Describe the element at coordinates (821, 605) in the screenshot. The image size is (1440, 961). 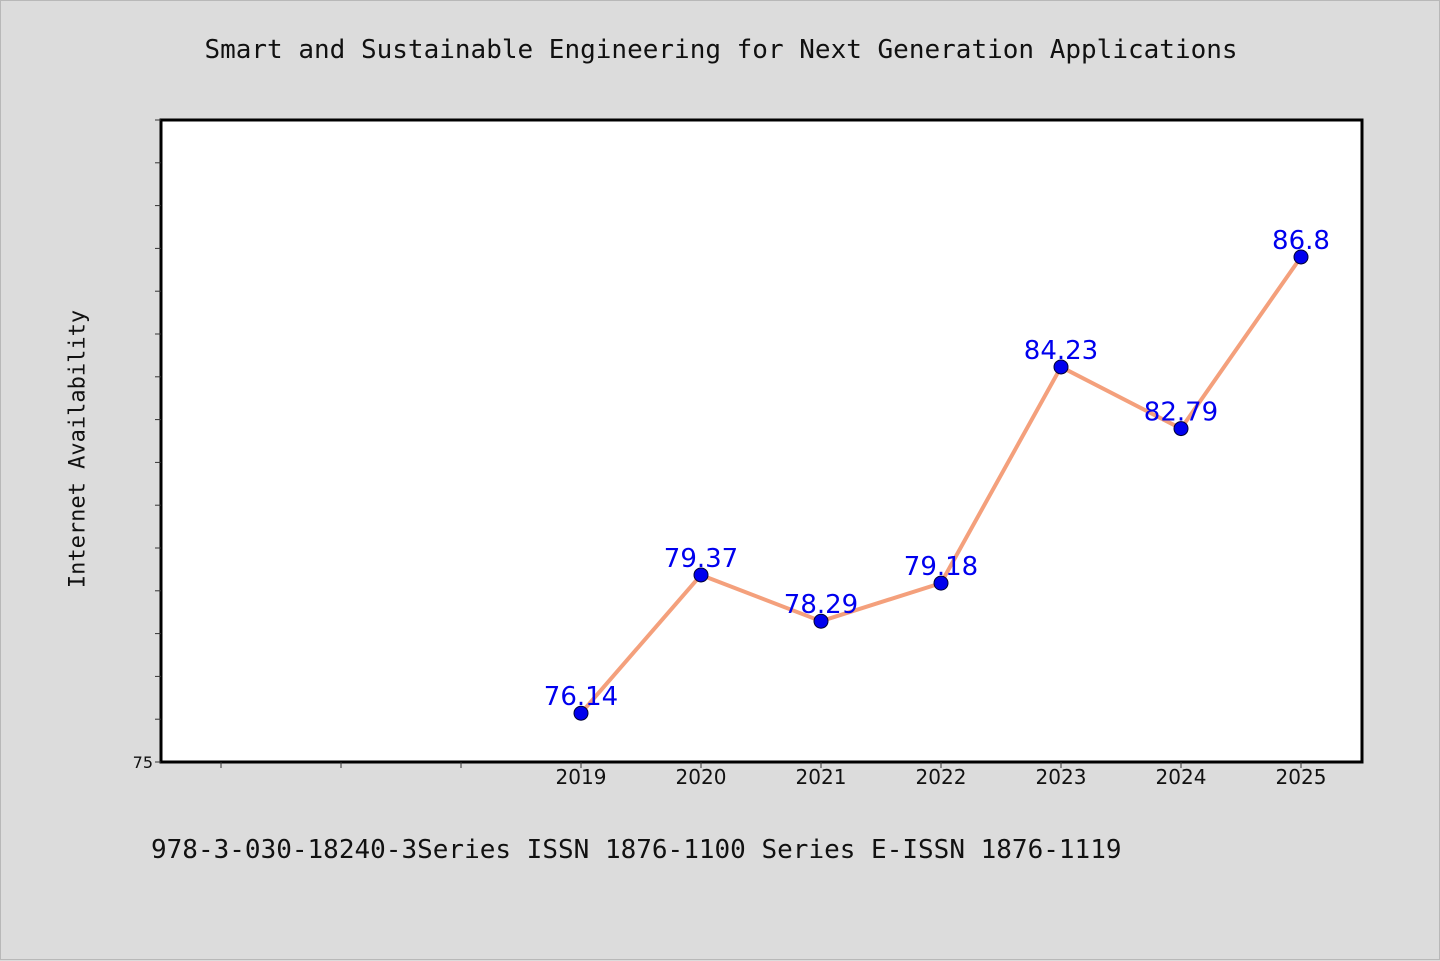
I see `data-label: 78.29` at that location.